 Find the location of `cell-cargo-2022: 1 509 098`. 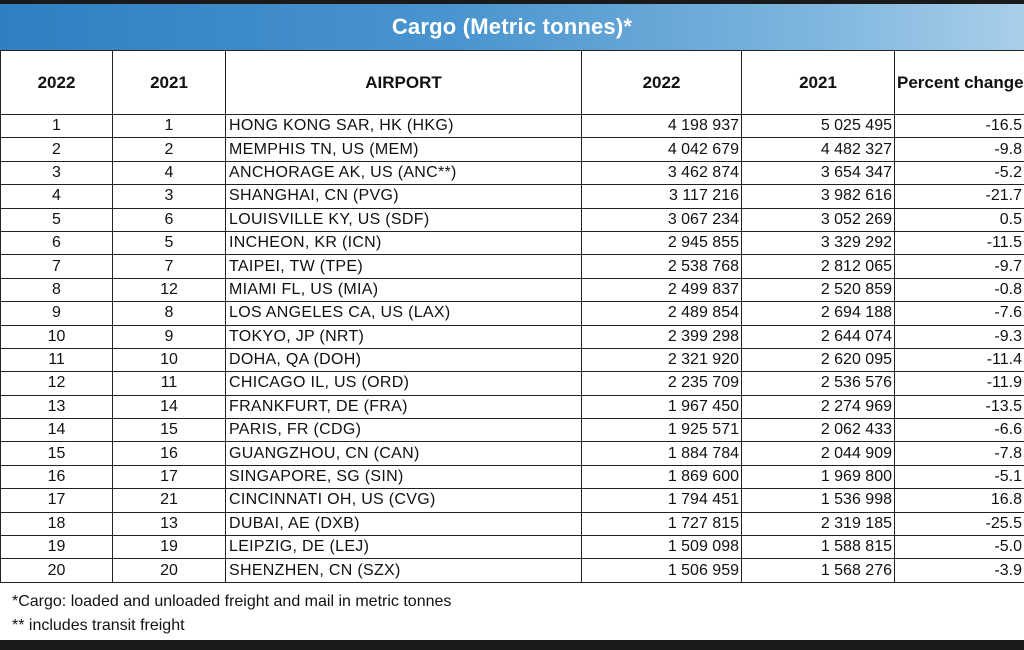

cell-cargo-2022: 1 509 098 is located at coordinates (661, 547).